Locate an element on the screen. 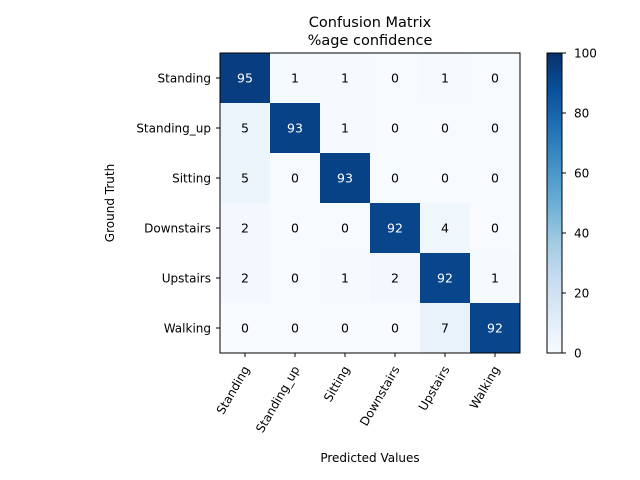 This screenshot has height=480, width=640. cell-value-label: 7 is located at coordinates (445, 328).